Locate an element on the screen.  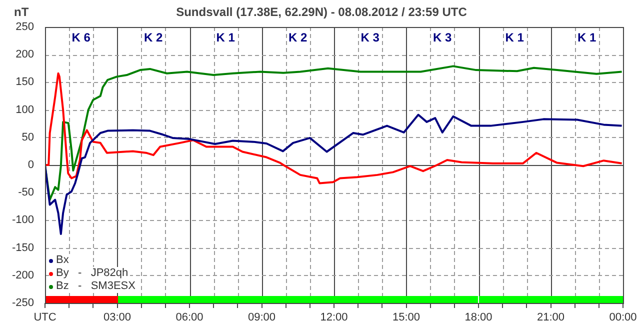
y-tick-label: 200 is located at coordinates (25, 54).